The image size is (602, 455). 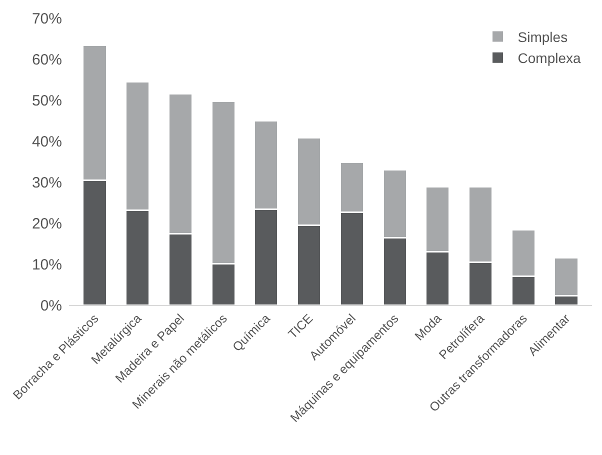 I want to click on legend-label: Complexa, so click(x=550, y=58).